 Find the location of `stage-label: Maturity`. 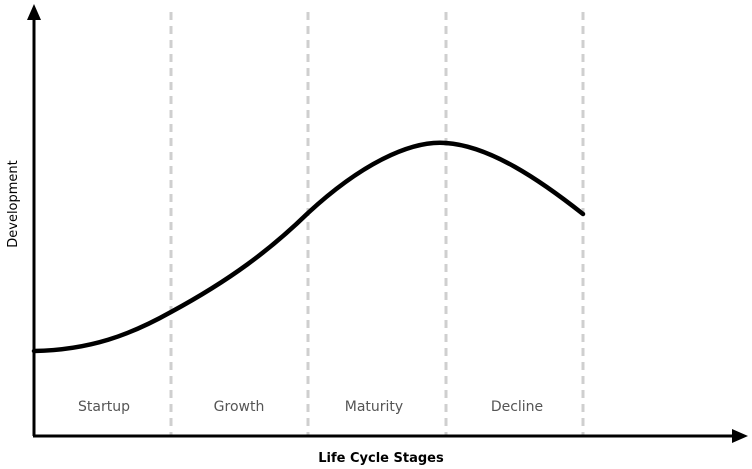

stage-label: Maturity is located at coordinates (374, 407).